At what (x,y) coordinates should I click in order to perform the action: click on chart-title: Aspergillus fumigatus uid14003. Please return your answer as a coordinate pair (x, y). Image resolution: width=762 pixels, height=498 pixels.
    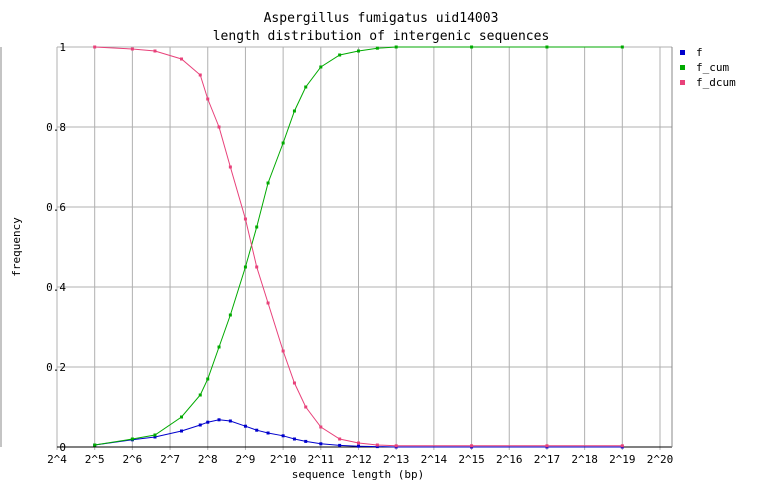
    Looking at the image, I should click on (381, 18).